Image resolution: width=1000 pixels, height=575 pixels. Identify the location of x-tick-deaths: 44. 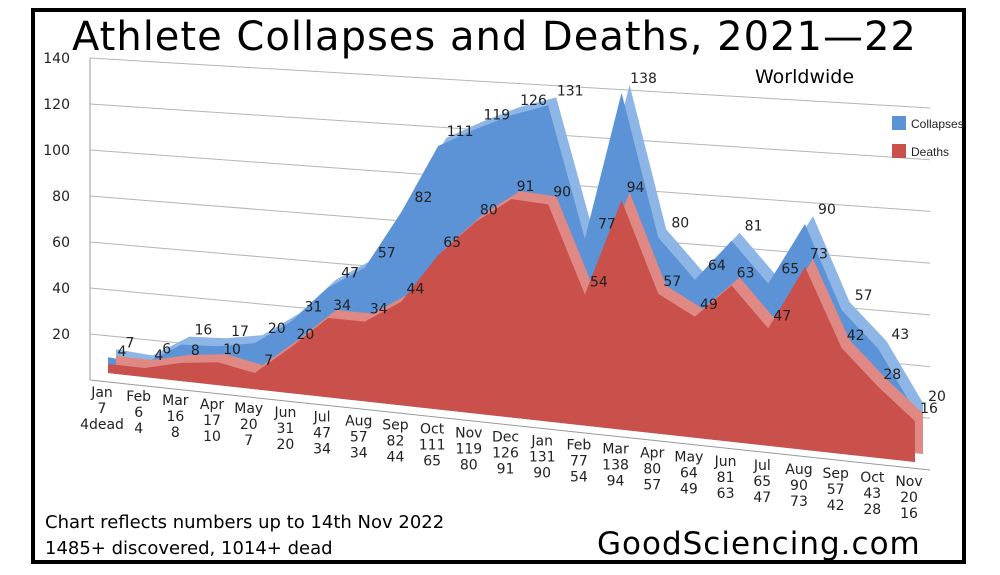
(396, 457).